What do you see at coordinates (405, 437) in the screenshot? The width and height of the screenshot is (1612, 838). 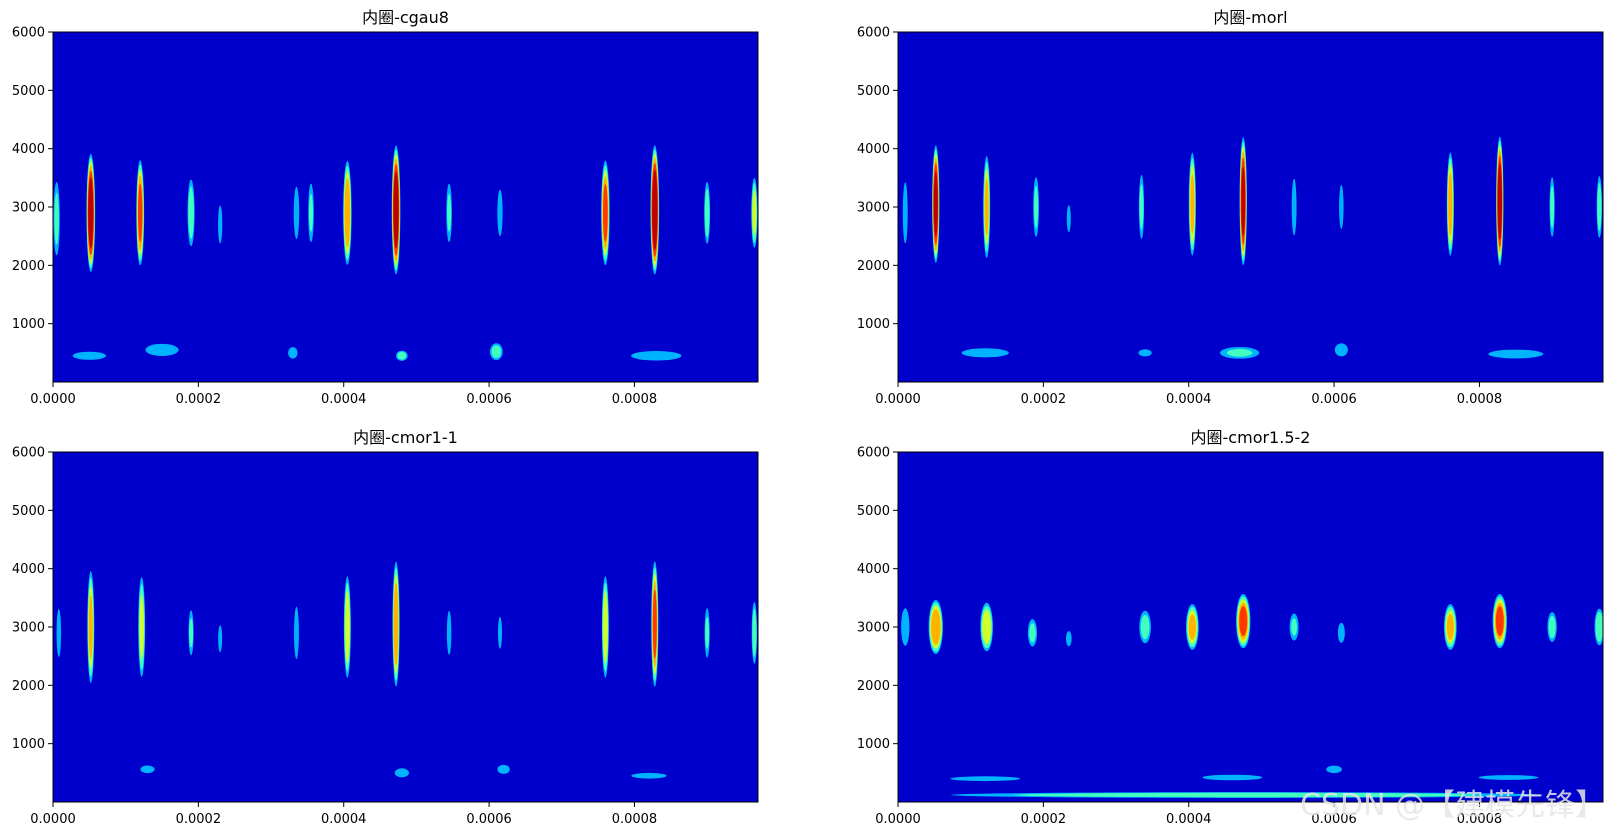 I see `chart-title: 内圈-cmor1-1` at bounding box center [405, 437].